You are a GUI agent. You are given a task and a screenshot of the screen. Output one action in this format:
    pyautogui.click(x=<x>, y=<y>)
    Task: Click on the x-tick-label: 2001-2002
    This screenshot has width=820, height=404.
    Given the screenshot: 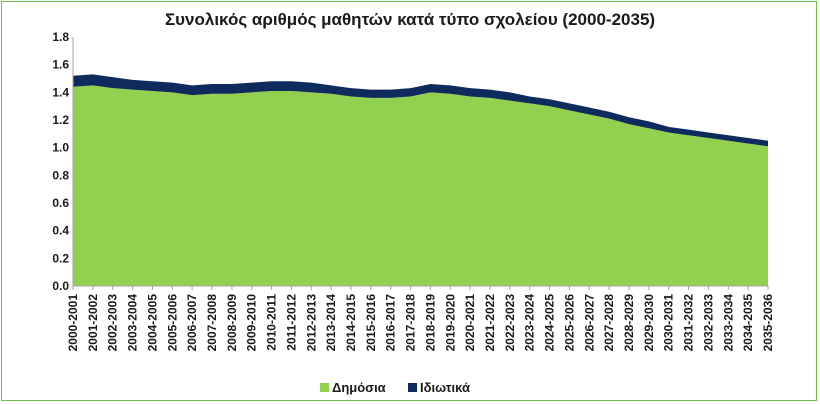 What is the action you would take?
    pyautogui.click(x=93, y=323)
    